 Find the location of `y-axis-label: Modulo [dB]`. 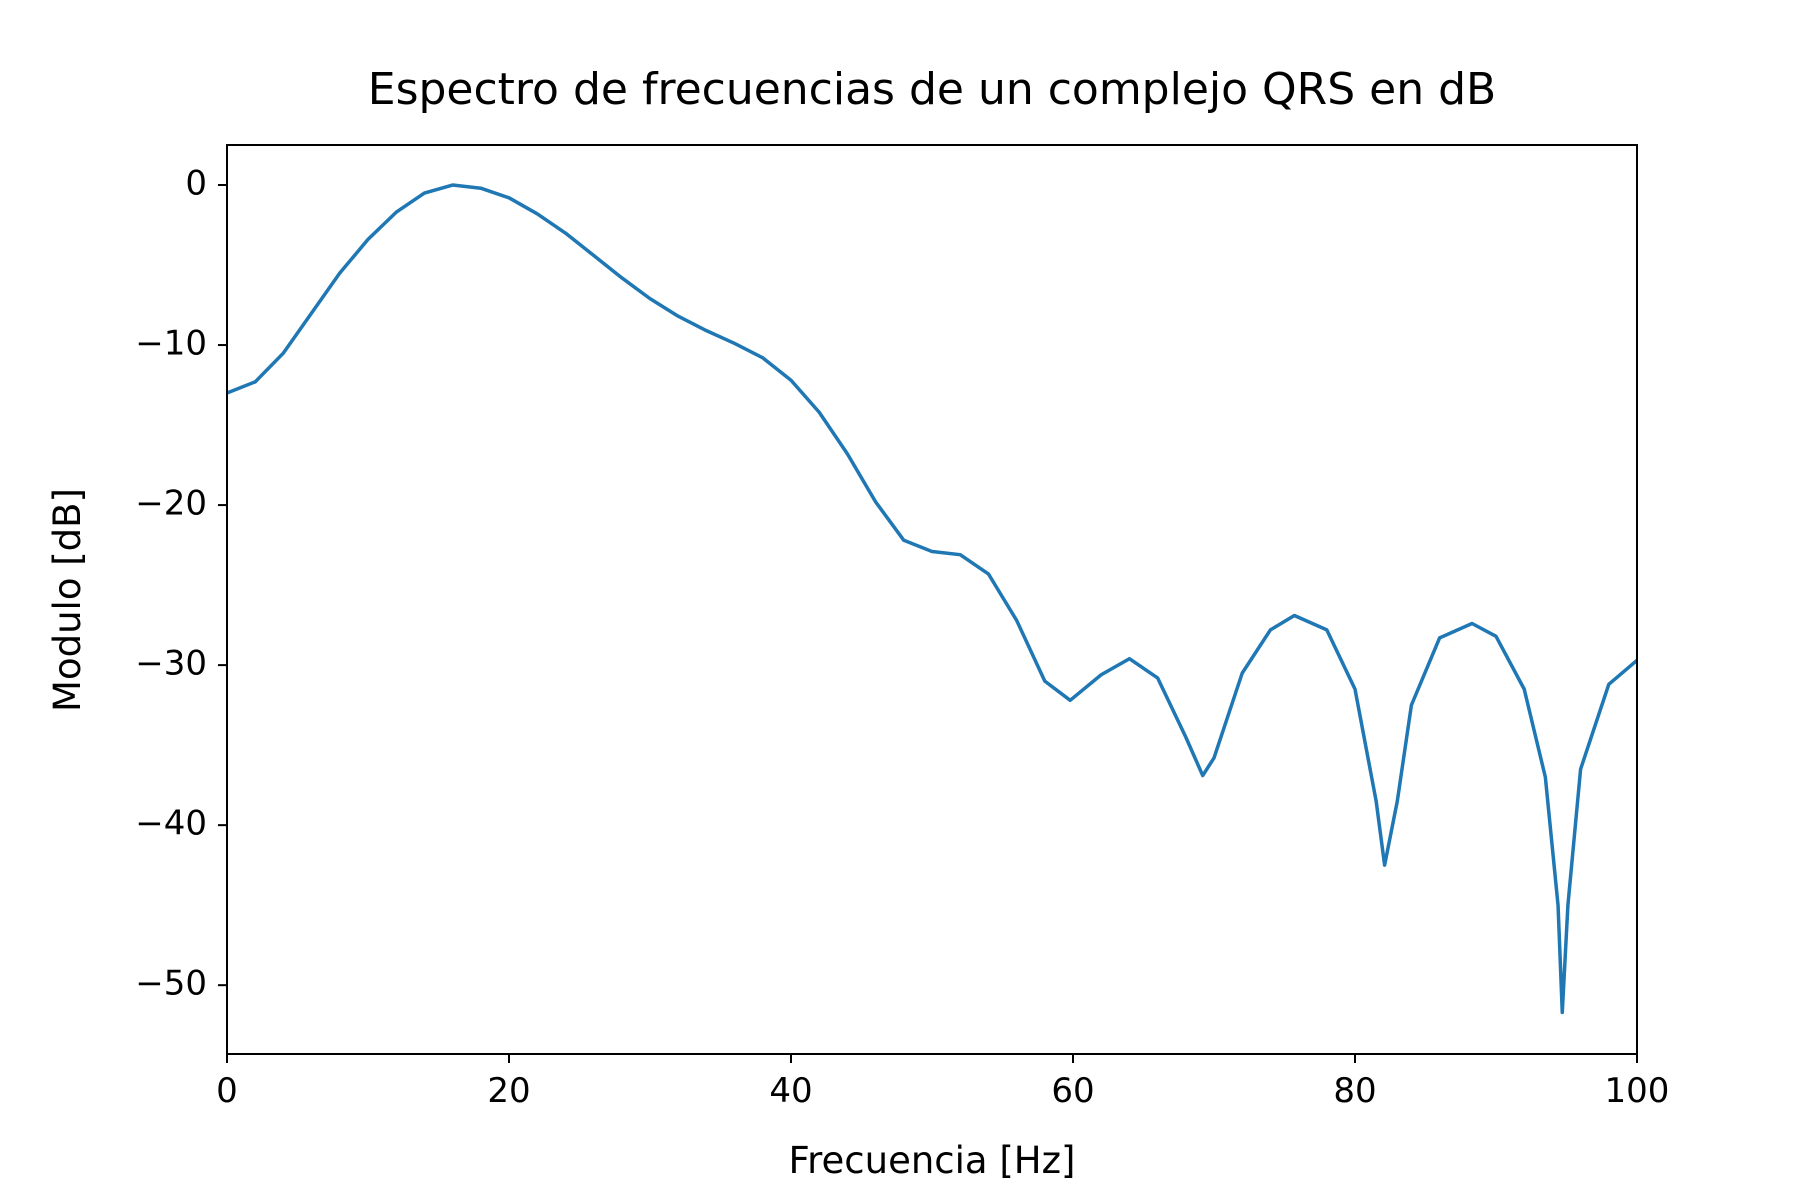

y-axis-label: Modulo [dB] is located at coordinates (67, 600).